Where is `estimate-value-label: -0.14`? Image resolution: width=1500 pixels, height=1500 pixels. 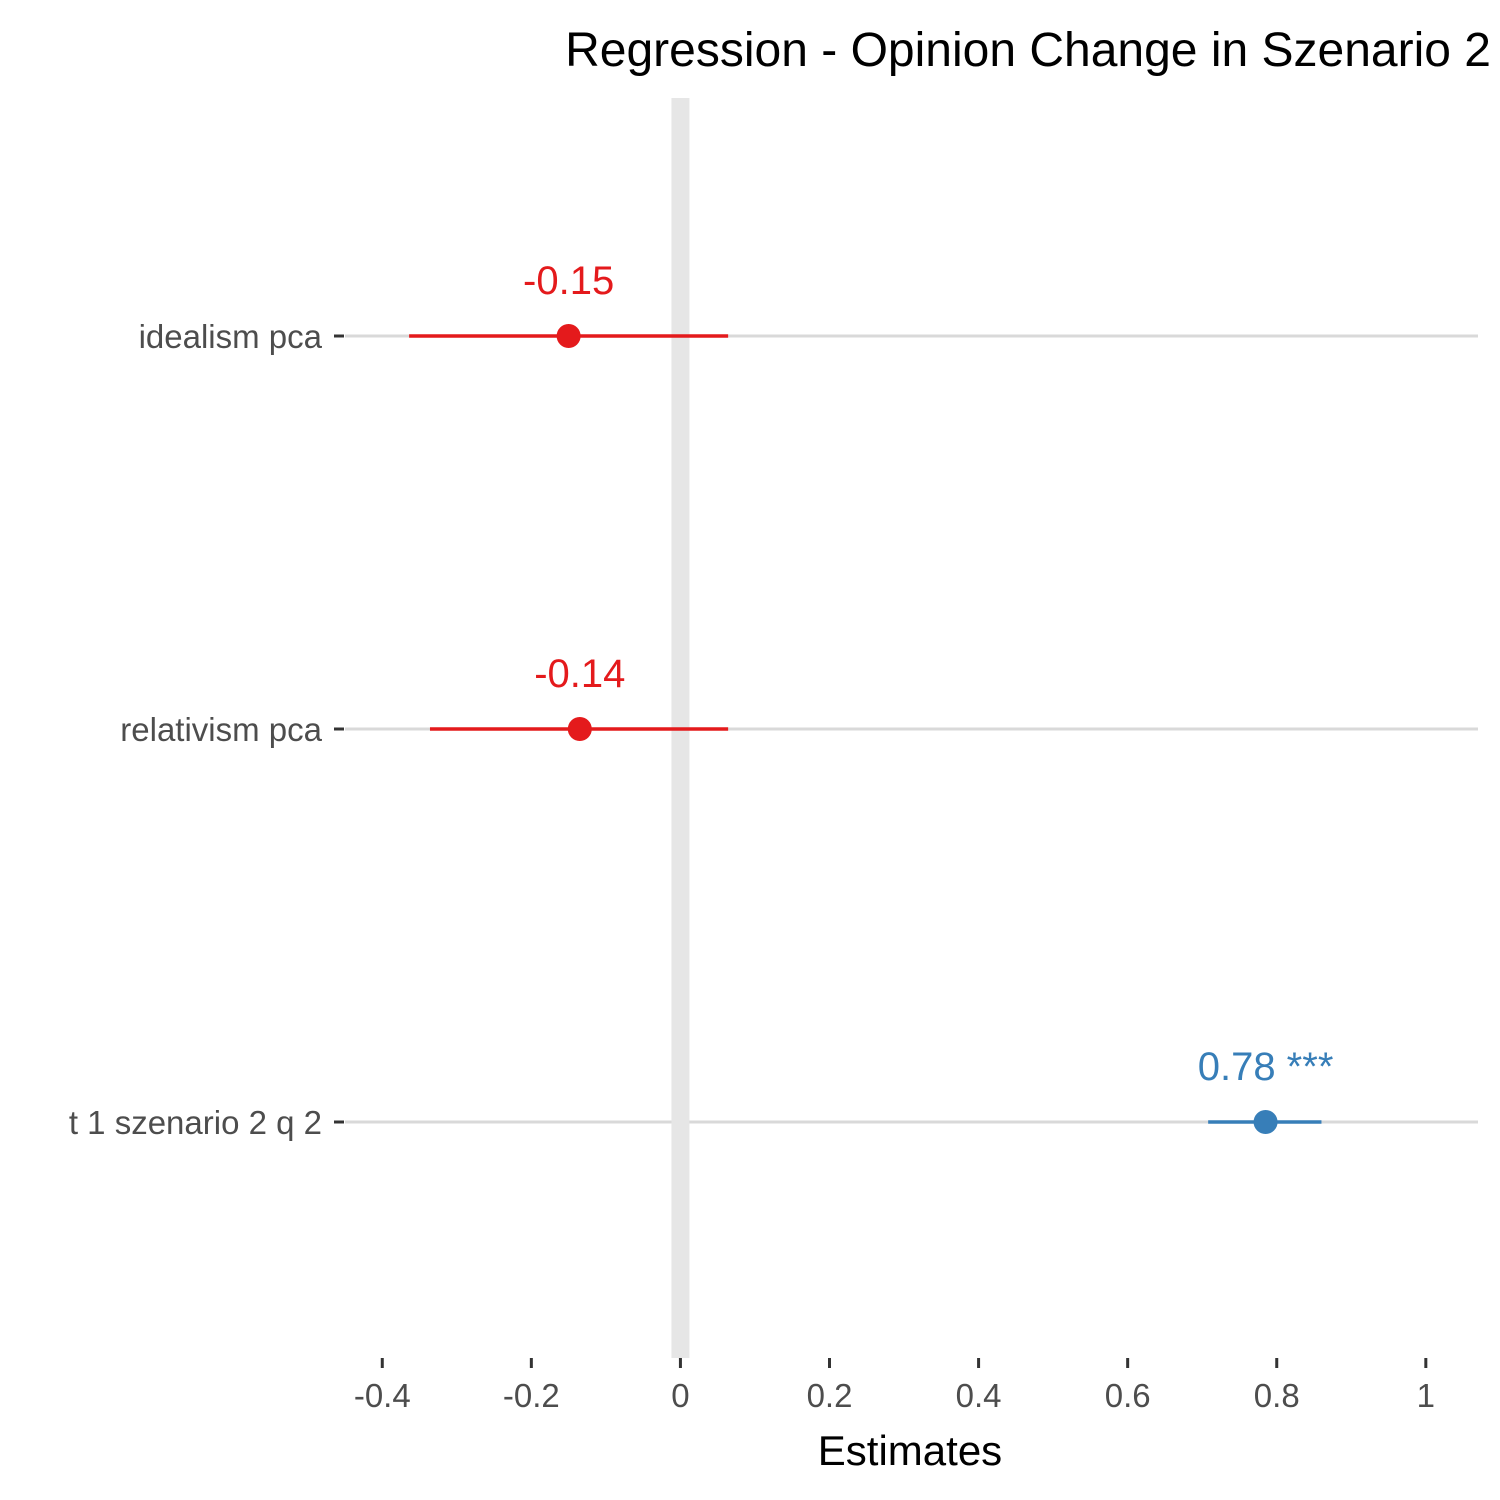
estimate-value-label: -0.14 is located at coordinates (579, 674).